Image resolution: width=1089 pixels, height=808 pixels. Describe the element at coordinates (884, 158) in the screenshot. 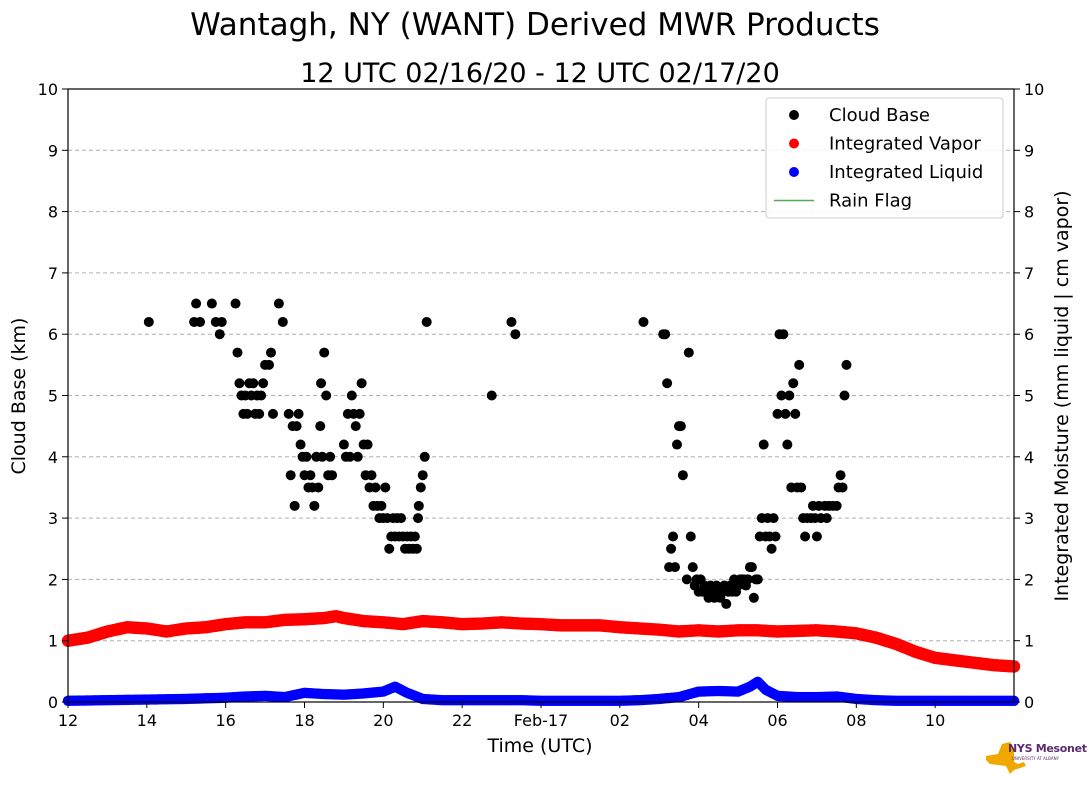

I see `legend-box` at that location.